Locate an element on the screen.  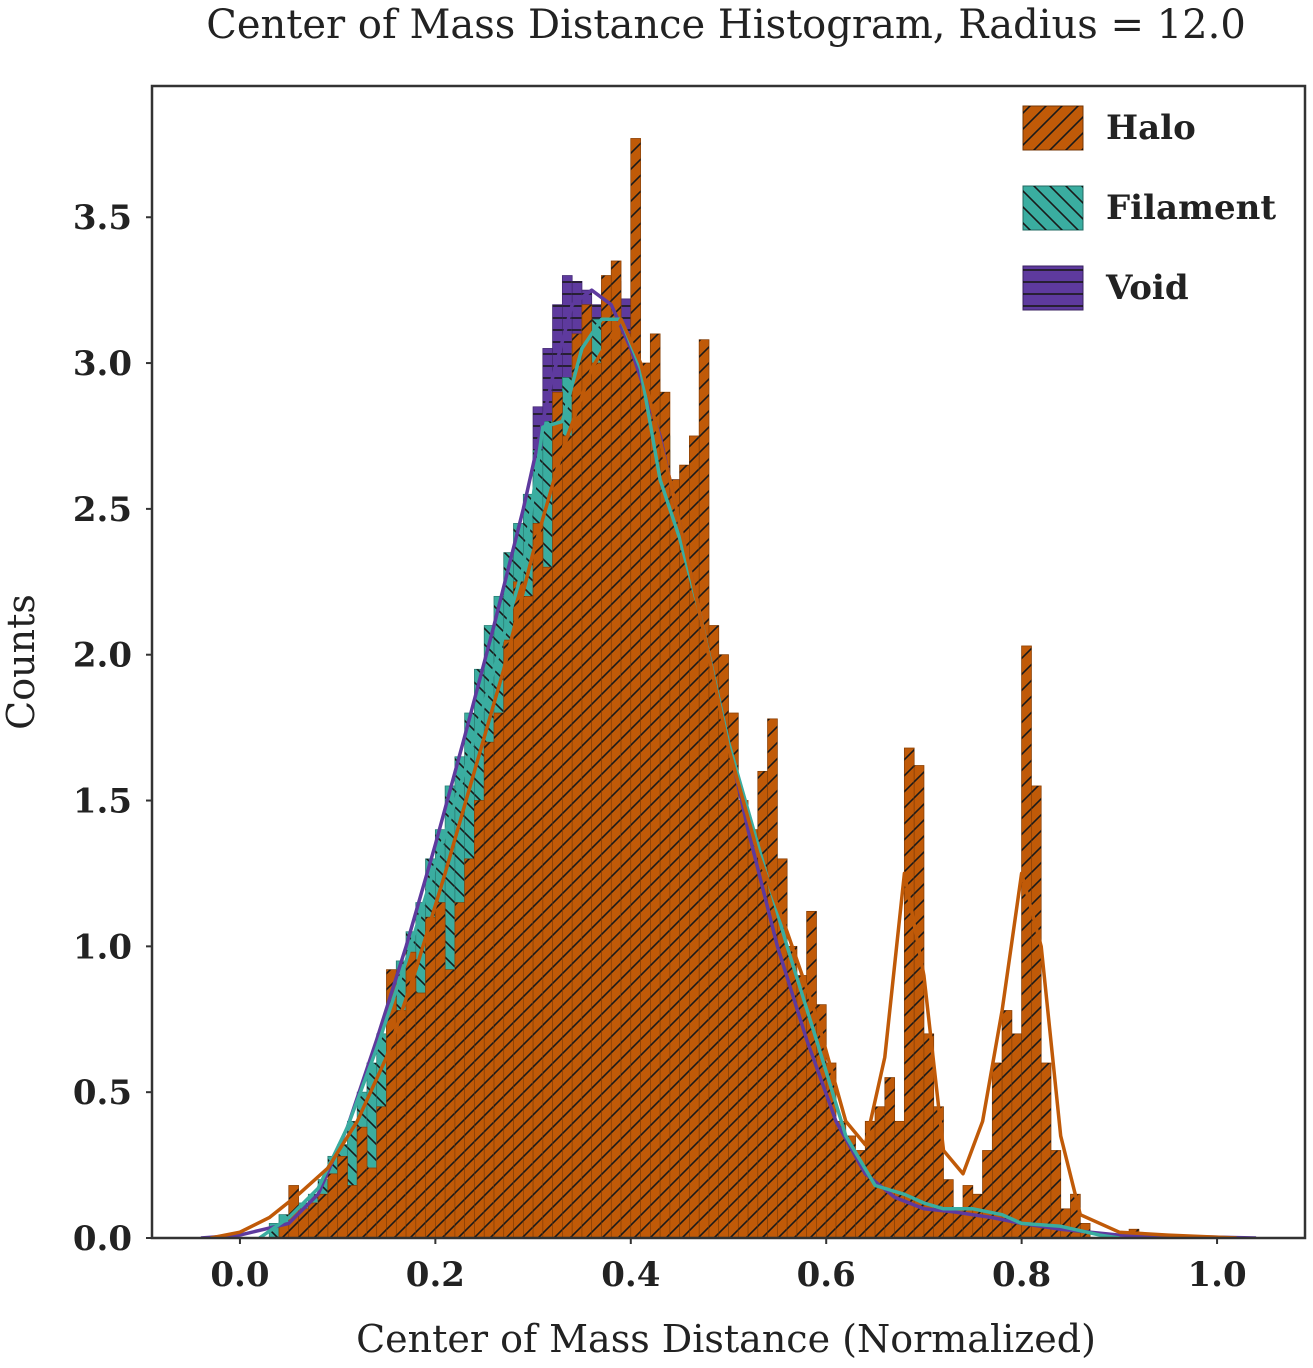
legend: Halo Filament Void is located at coordinates (1149, 208).